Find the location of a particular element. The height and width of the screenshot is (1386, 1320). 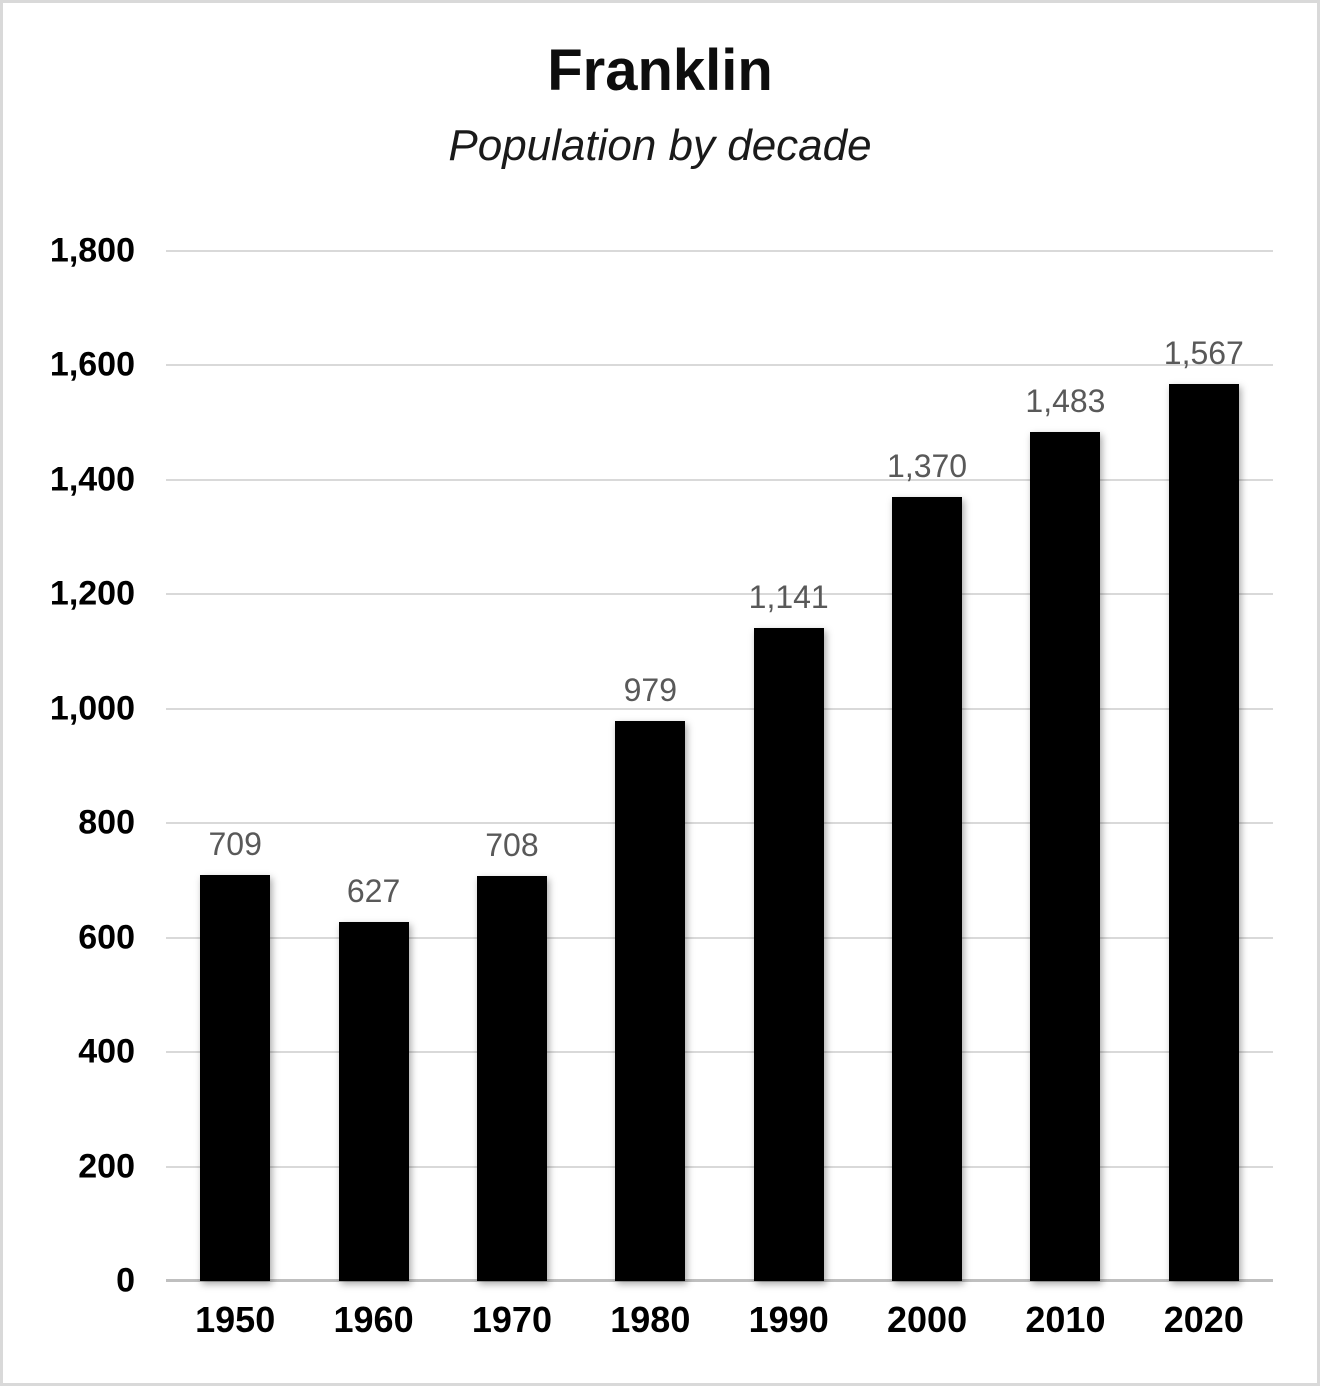

bar-value-label: 709 is located at coordinates (235, 844).